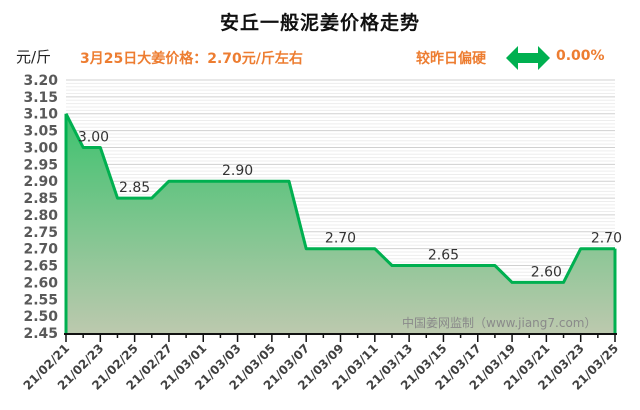 Image resolution: width=640 pixels, height=410 pixels. What do you see at coordinates (40, 317) in the screenshot?
I see `y-tick-label: 2.50` at bounding box center [40, 317].